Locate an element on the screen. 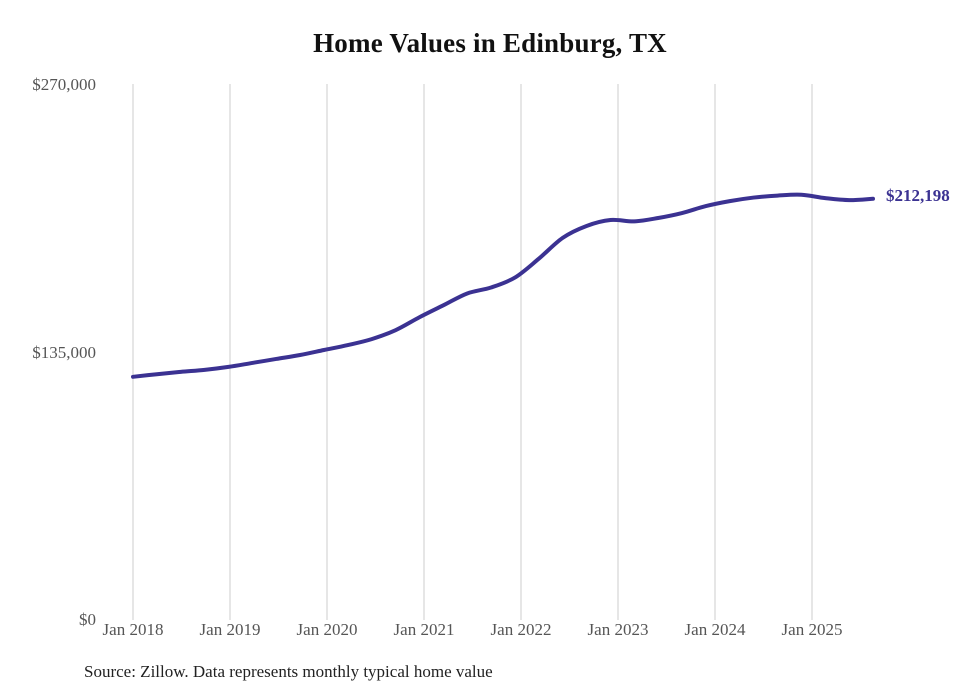 The height and width of the screenshot is (699, 980). x-axis-tick-jan-2018: Jan 2018 is located at coordinates (133, 629).